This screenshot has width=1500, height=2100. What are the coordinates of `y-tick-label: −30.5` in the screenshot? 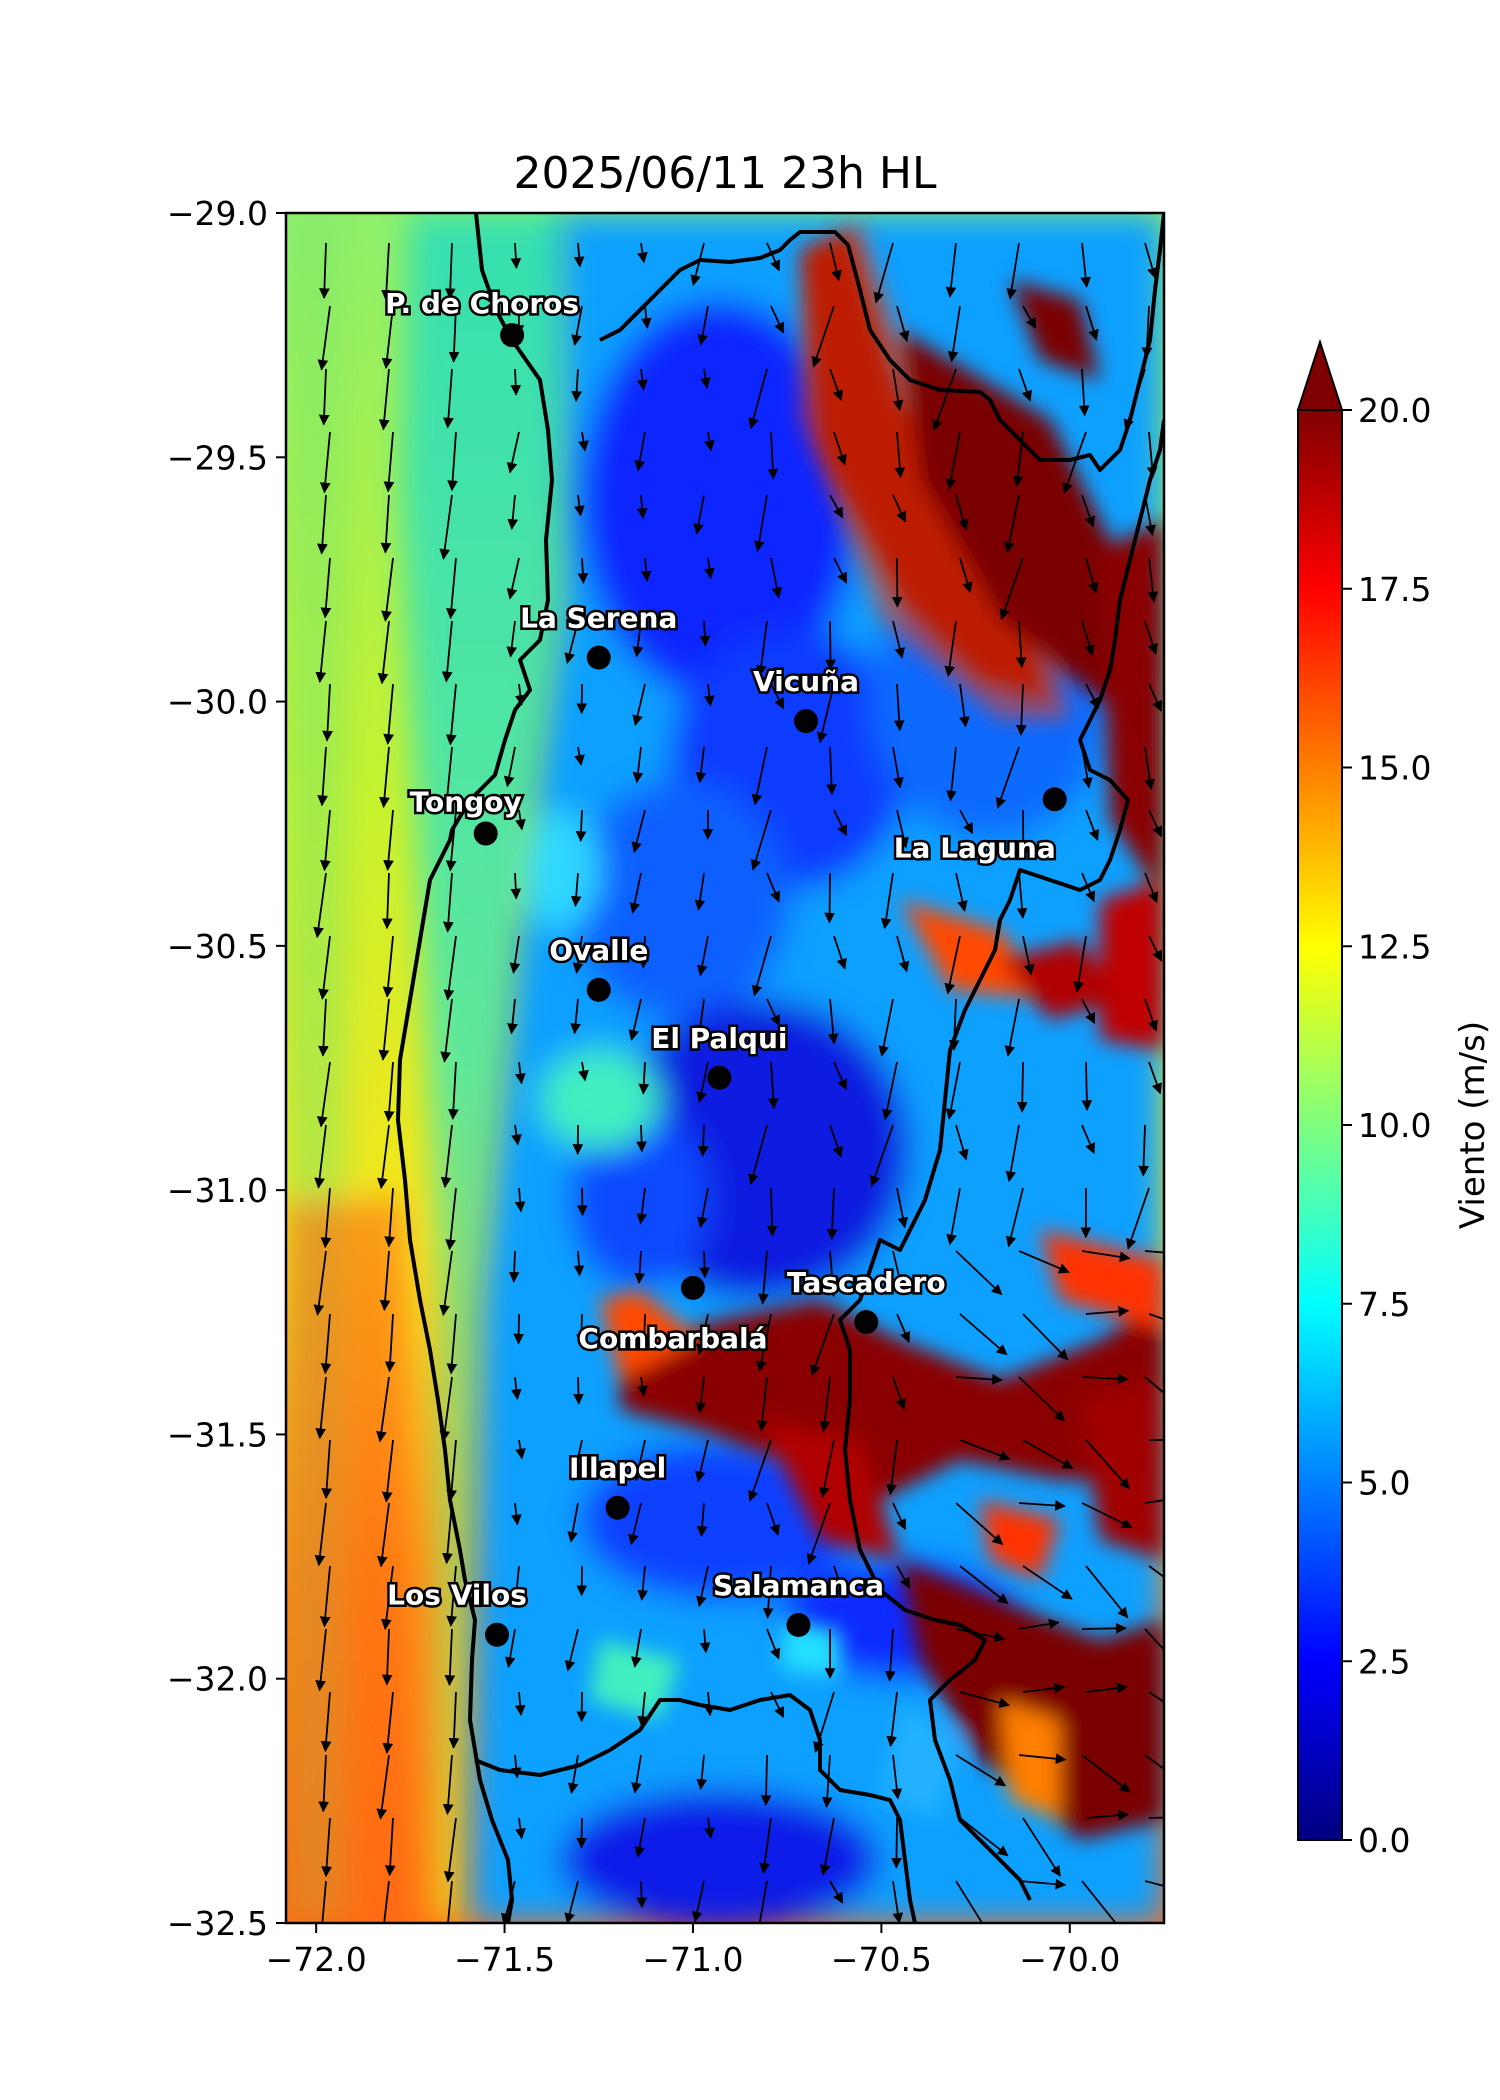 It's located at (217, 946).